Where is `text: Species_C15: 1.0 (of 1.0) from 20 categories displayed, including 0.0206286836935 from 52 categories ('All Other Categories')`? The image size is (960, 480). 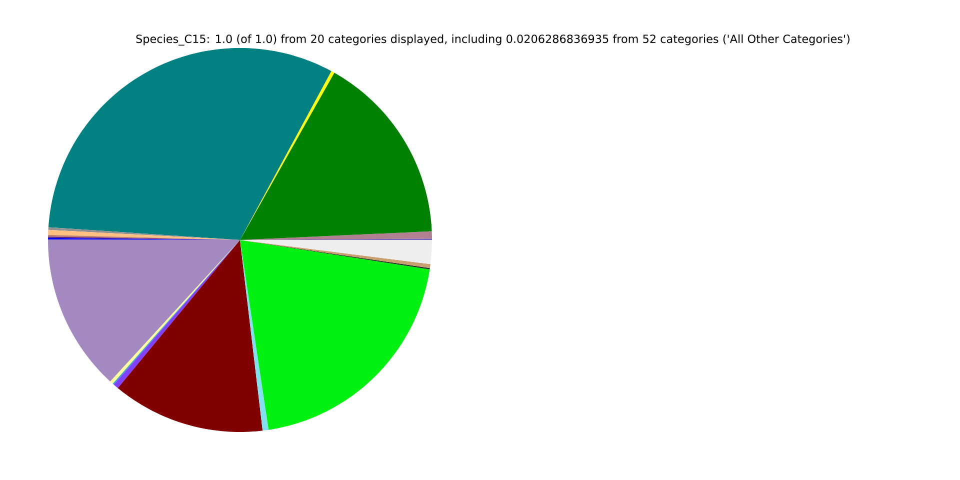 text: Species_C15: 1.0 (of 1.0) from 20 categories displayed, including 0.0206286836935 from 52 categories ('All Other Categories') is located at coordinates (493, 40).